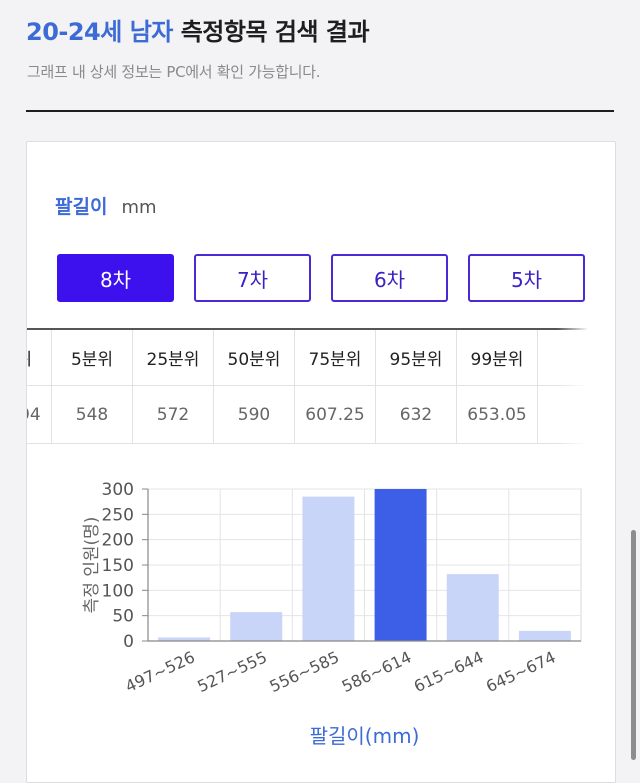 This screenshot has width=640, height=783. What do you see at coordinates (544, 635) in the screenshot?
I see `bar-645~674` at bounding box center [544, 635].